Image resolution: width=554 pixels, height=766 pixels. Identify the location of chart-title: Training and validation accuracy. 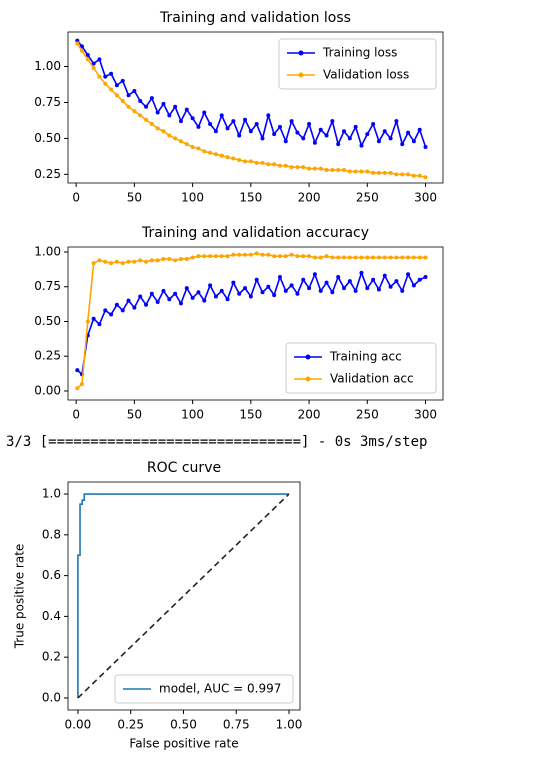
(255, 233).